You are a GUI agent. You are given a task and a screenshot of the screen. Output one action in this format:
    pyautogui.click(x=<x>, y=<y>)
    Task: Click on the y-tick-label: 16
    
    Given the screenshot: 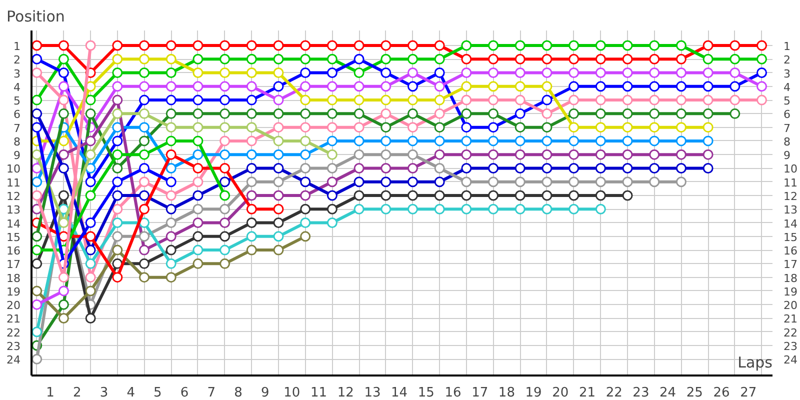 What is the action you would take?
    pyautogui.click(x=13, y=251)
    